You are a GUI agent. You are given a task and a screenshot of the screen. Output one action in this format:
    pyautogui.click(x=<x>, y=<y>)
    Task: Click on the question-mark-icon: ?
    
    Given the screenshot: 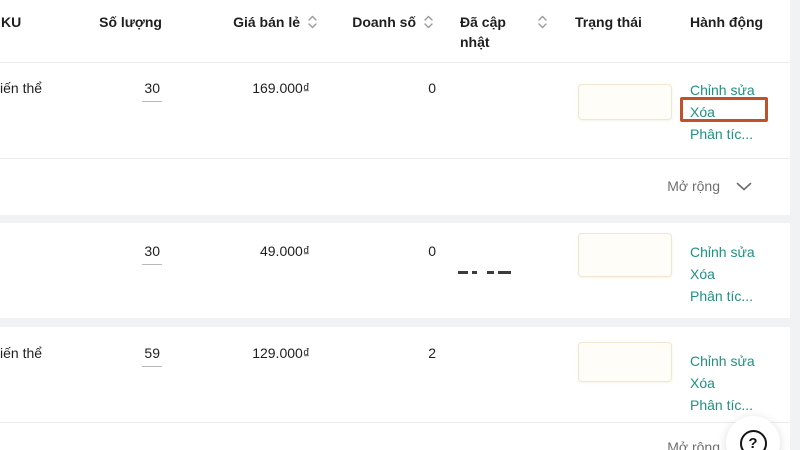 What is the action you would take?
    pyautogui.click(x=753, y=439)
    